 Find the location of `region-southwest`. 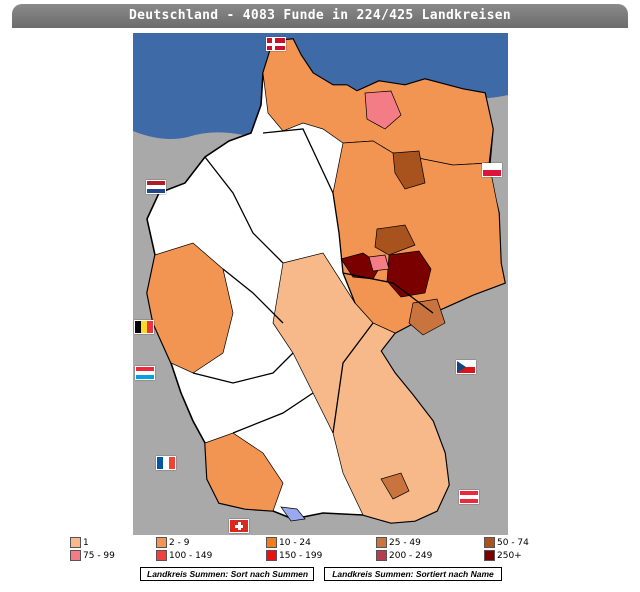

region-southwest is located at coordinates (244, 472).